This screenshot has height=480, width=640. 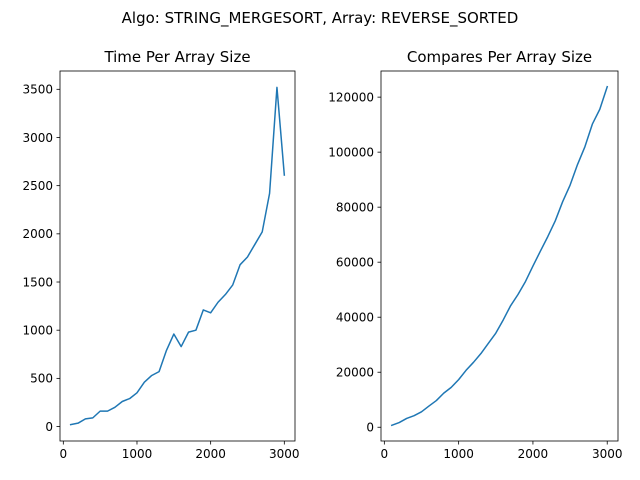 I want to click on compares-chart-title: Compares Per Array Size, so click(x=499, y=57).